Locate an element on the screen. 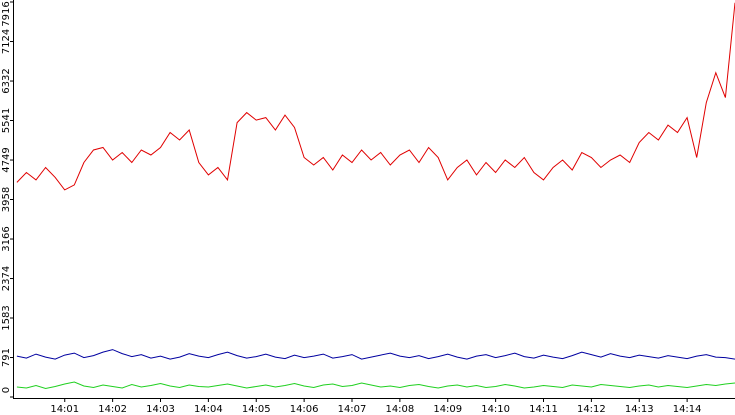 This screenshot has height=415, width=735. y-tick-label: 791 is located at coordinates (6, 357).